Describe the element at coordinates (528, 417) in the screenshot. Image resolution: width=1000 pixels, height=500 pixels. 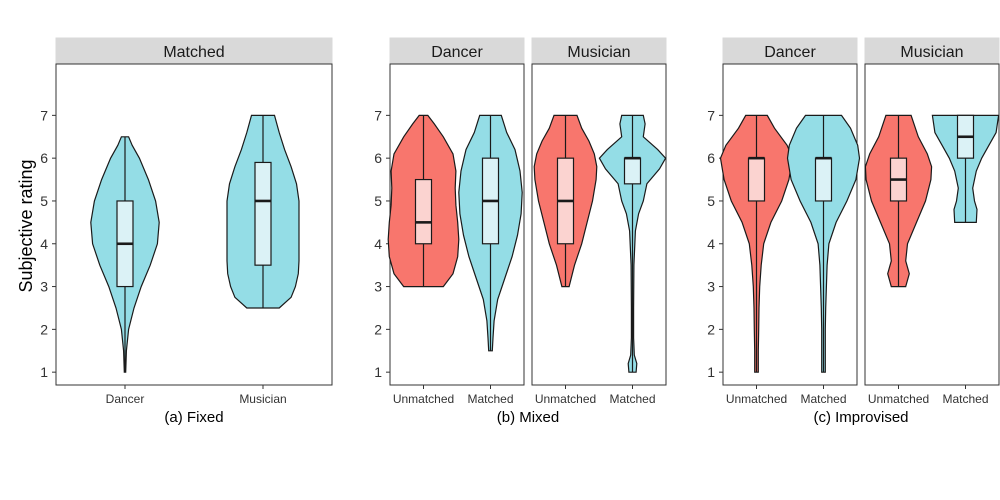
I see `subfigure-caption: (b) Mixed` at that location.